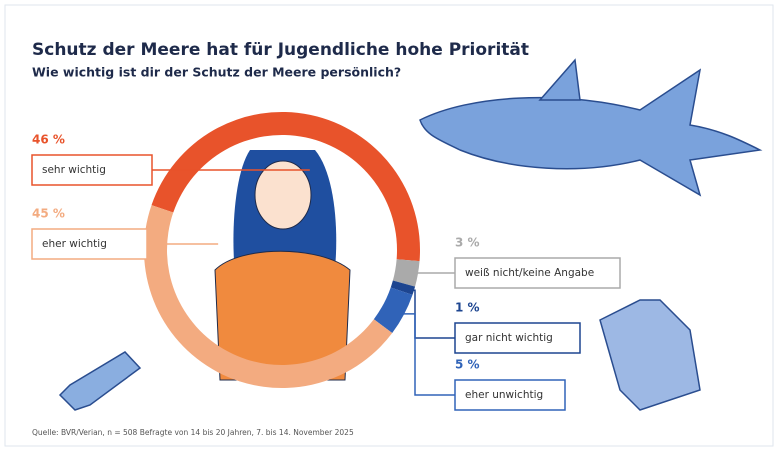  I want to click on percent-label: 45 %, so click(48, 214).